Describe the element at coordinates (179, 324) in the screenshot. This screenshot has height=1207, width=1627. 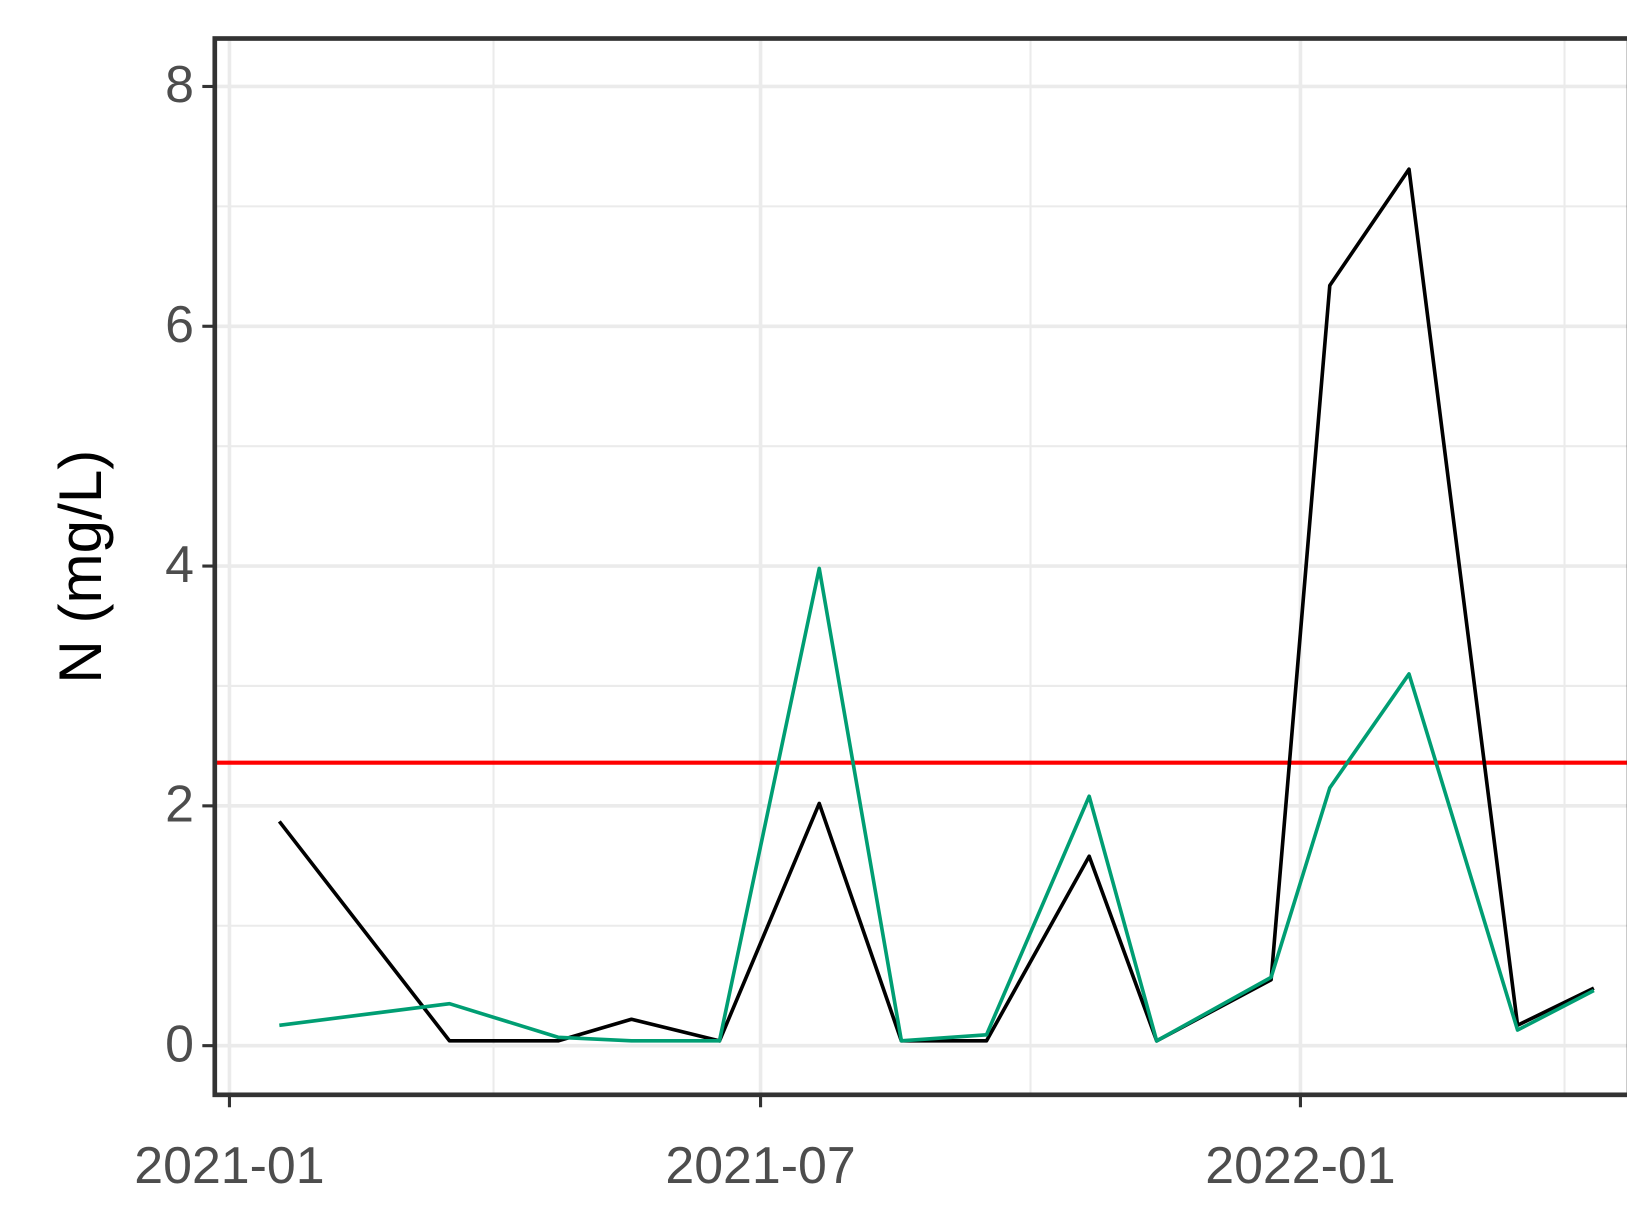
I see `y-tick-label: 6` at that location.